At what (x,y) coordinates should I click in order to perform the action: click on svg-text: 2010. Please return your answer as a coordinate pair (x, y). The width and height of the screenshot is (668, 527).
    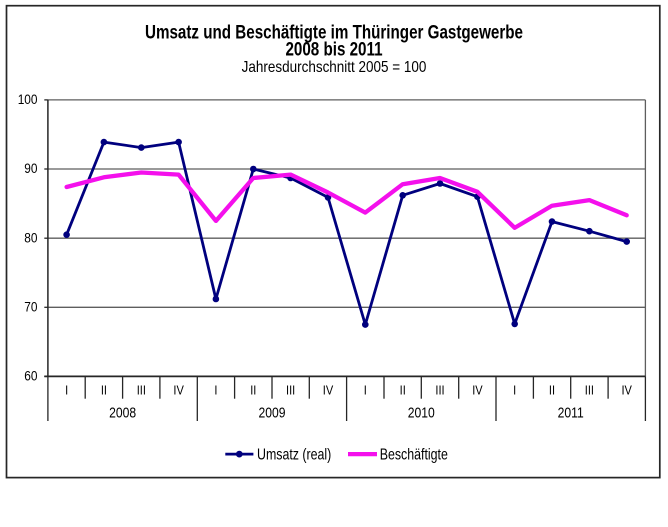
    Looking at the image, I should click on (421, 412).